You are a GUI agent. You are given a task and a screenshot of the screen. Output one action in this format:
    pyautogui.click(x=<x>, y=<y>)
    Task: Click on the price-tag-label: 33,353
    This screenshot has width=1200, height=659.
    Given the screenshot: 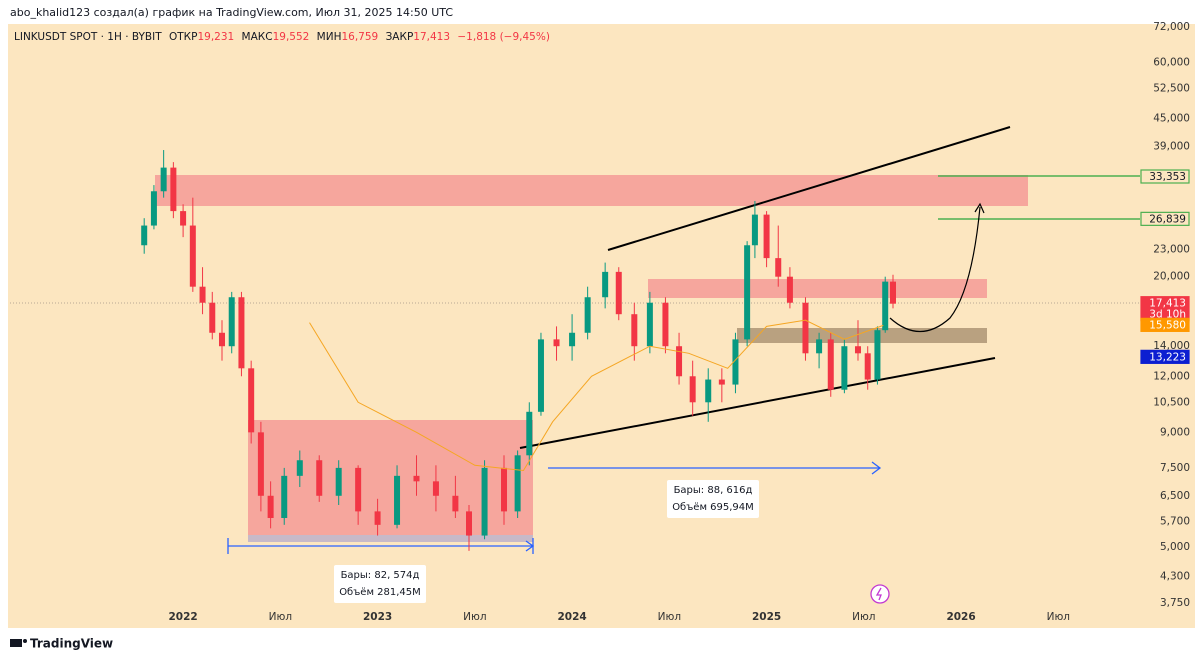 What is the action you would take?
    pyautogui.click(x=1167, y=177)
    